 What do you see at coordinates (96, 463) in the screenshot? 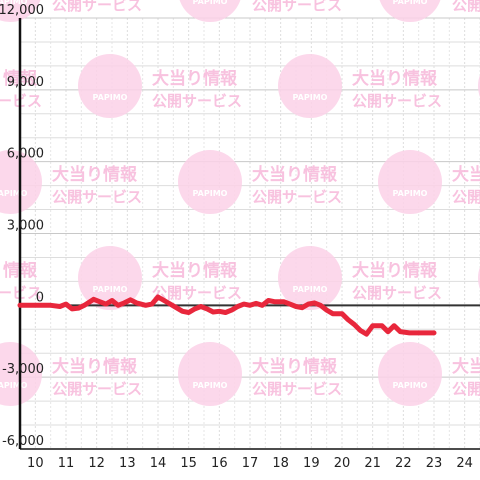
I see `x-tick-label: 12` at bounding box center [96, 463].